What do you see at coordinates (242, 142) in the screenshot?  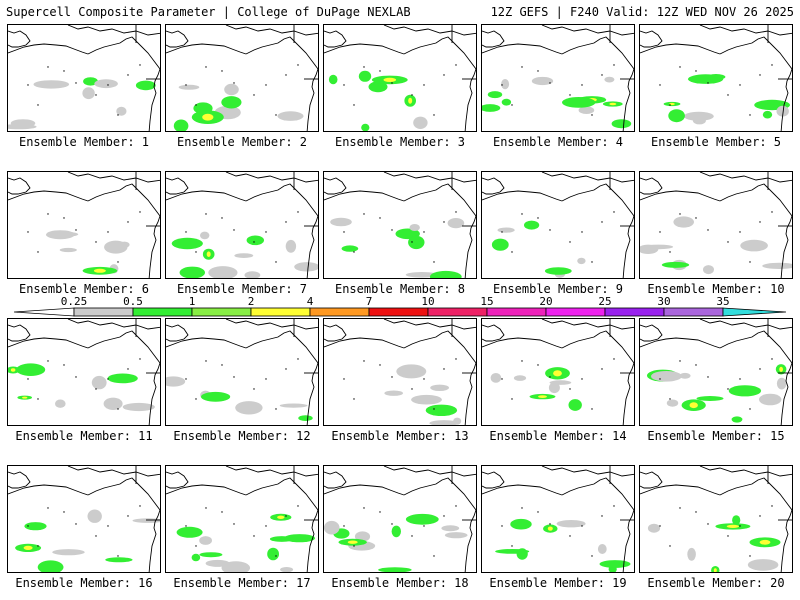 I see `ensemble-member-label: Ensemble Member: 2` at bounding box center [242, 142].